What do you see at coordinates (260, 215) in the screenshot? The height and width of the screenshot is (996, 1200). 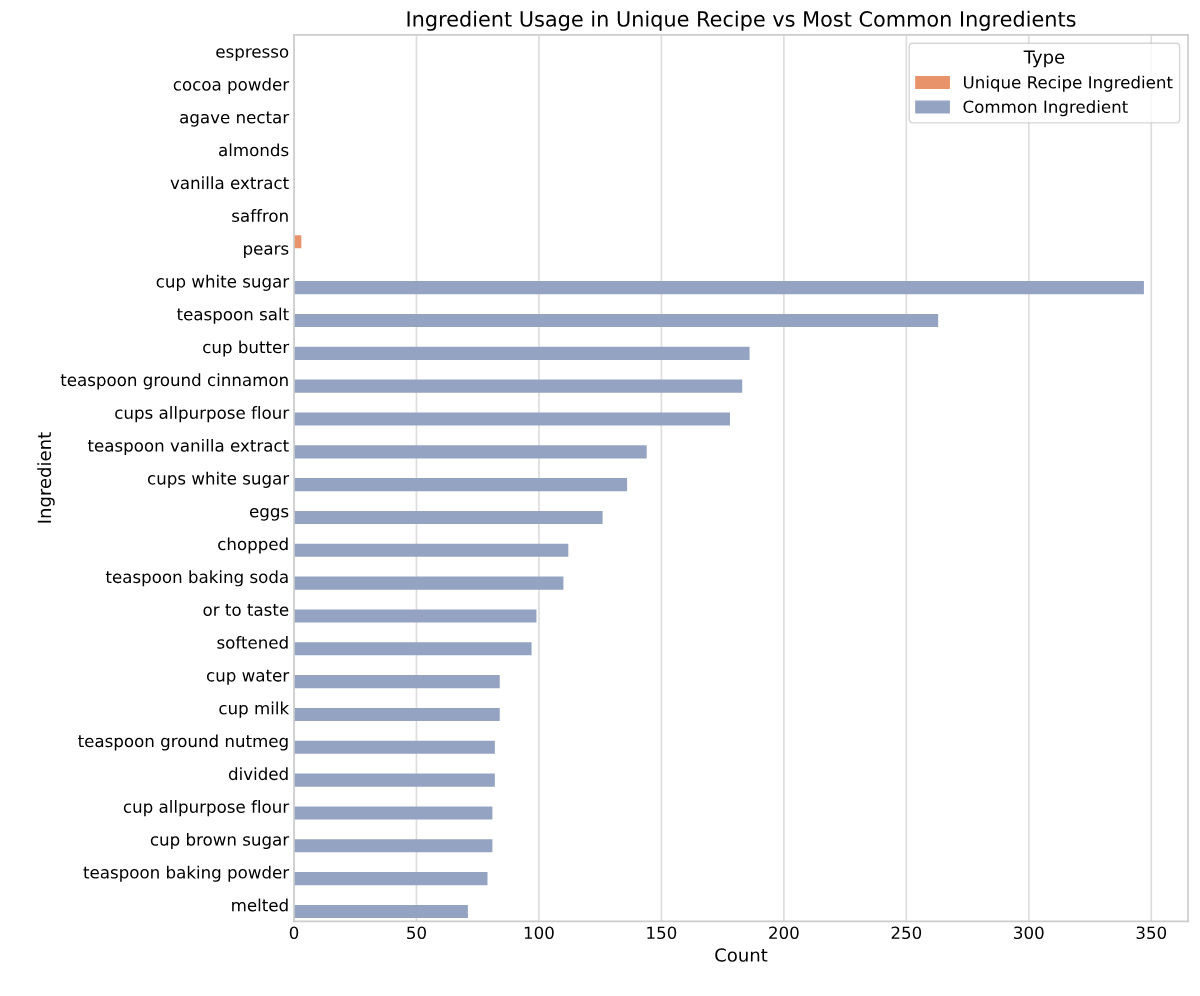 I see `y-tick-label: saffron` at bounding box center [260, 215].